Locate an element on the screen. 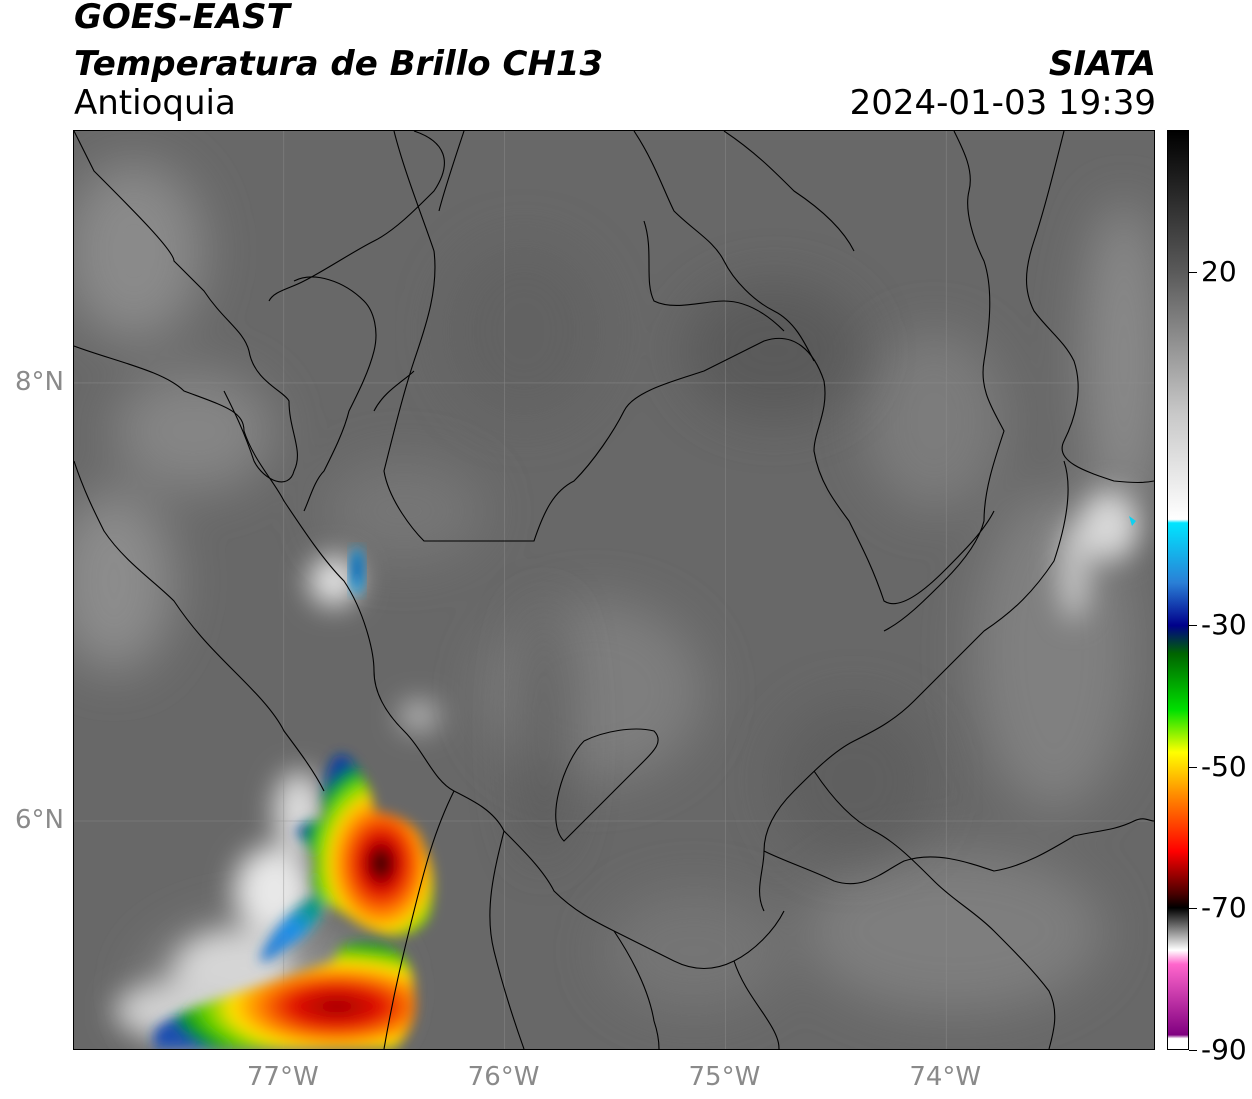  region-title: Antioquia is located at coordinates (155, 103).